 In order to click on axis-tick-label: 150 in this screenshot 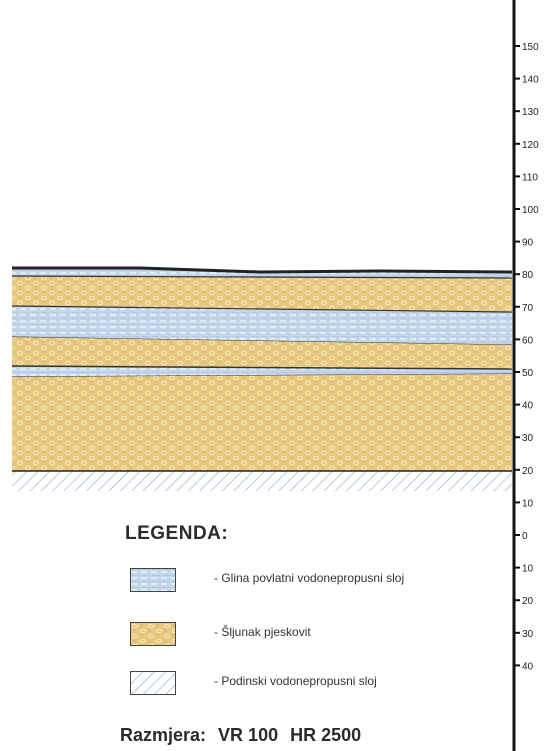, I will do `click(530, 47)`.